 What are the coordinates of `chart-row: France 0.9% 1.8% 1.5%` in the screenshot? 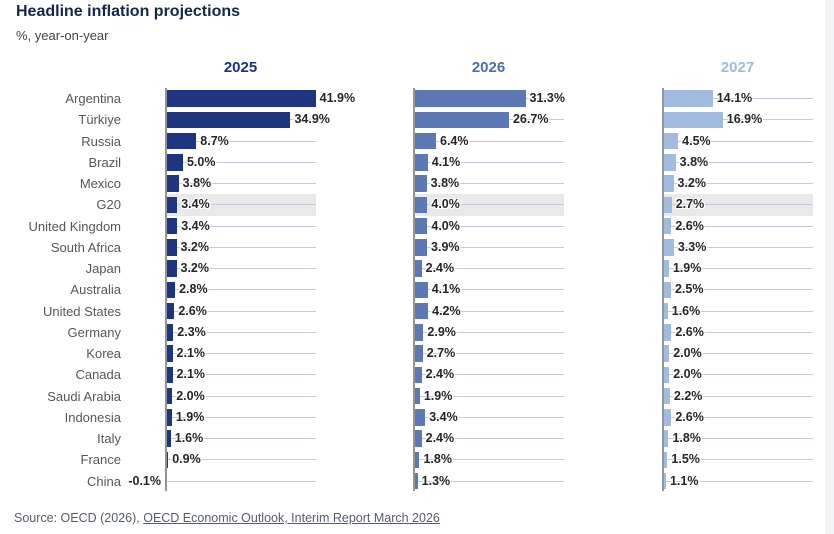 It's located at (417, 459).